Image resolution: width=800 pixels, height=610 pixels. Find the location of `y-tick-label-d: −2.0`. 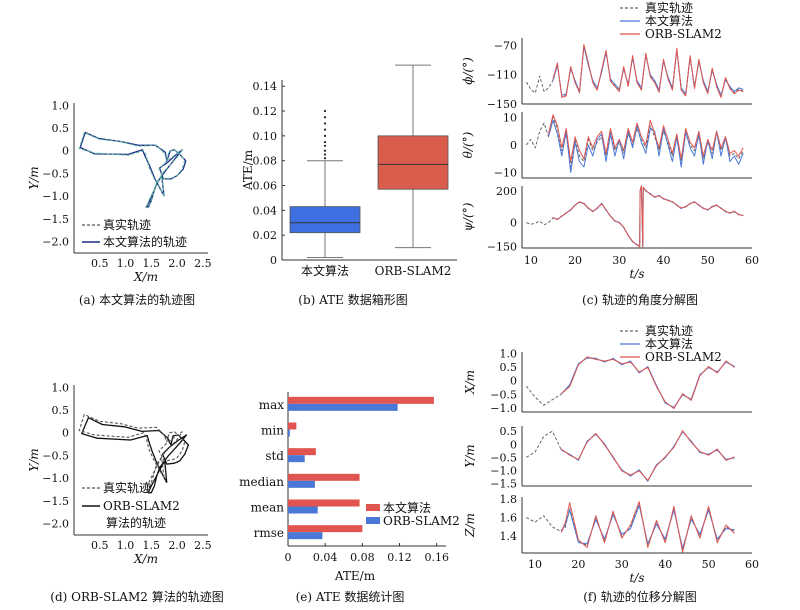

y-tick-label-d: −2.0 is located at coordinates (55, 524).